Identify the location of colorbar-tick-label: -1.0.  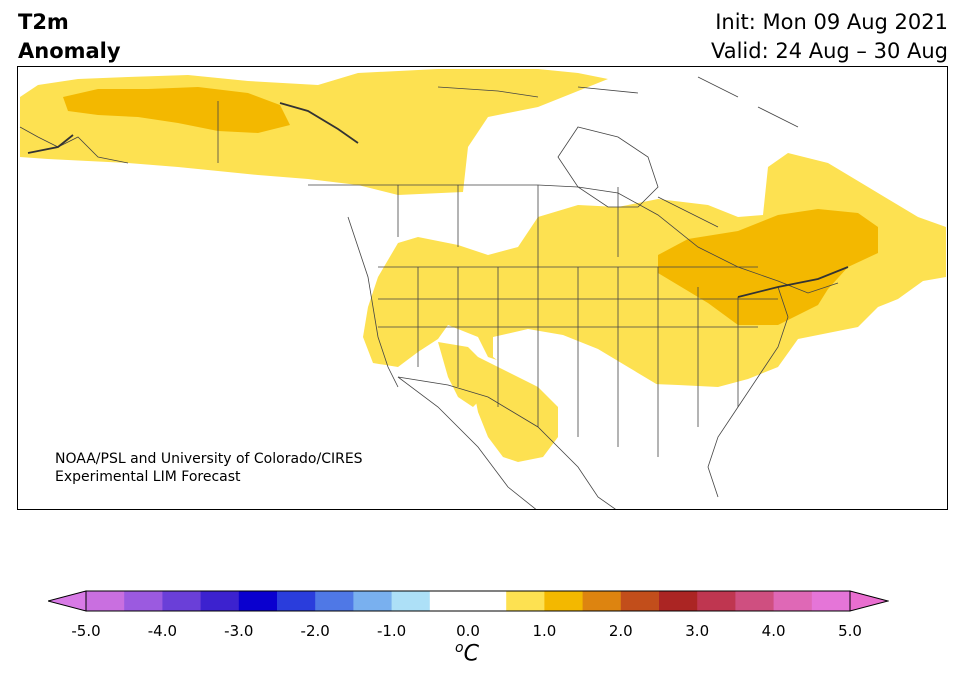
(391, 631).